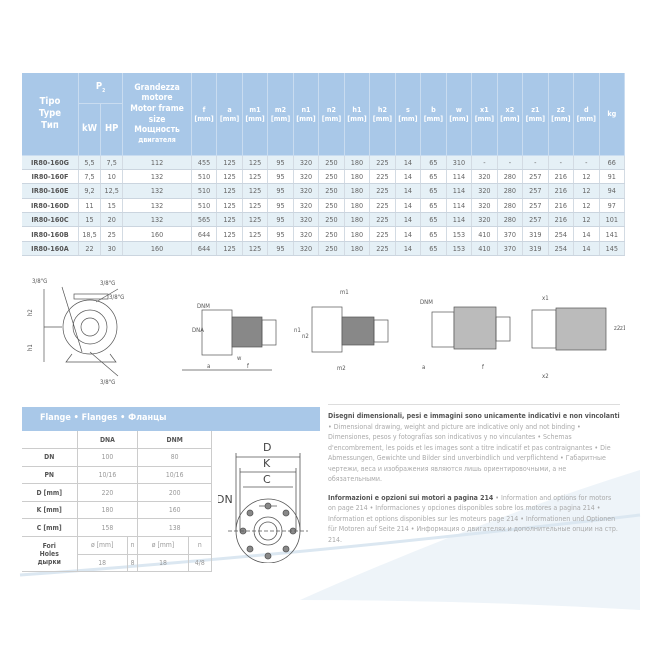 This screenshot has width=650, height=650. Describe the element at coordinates (341, 368) in the screenshot. I see `svg-text: m2` at that location.